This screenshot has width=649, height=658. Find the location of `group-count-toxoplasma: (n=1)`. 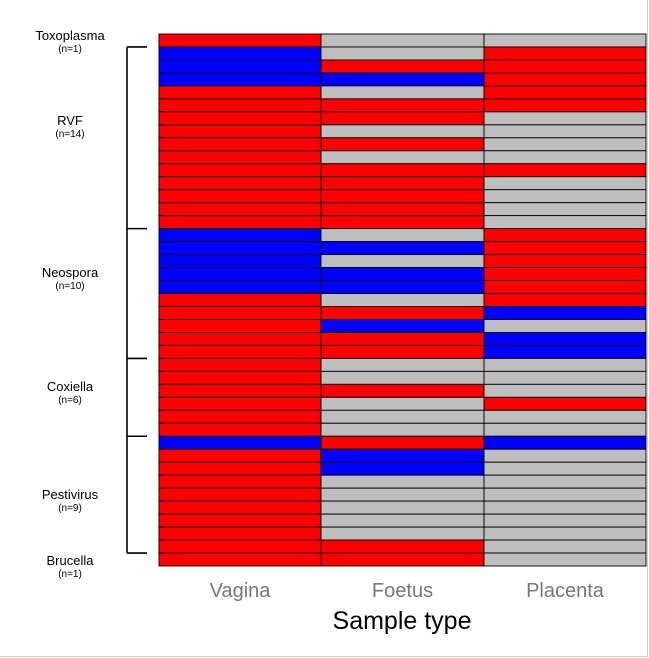

group-count-toxoplasma: (n=1) is located at coordinates (70, 49).